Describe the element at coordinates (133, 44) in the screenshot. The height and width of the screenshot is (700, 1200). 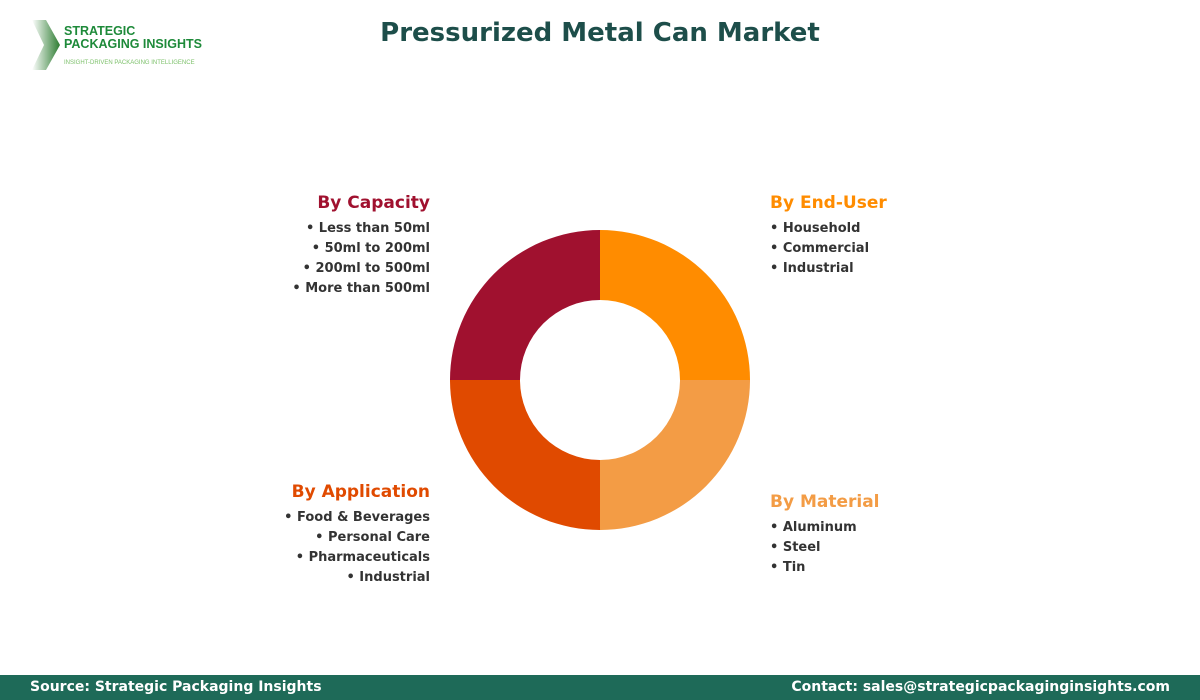
I see `logo-line2: PACKAGING INSIGHTS` at that location.